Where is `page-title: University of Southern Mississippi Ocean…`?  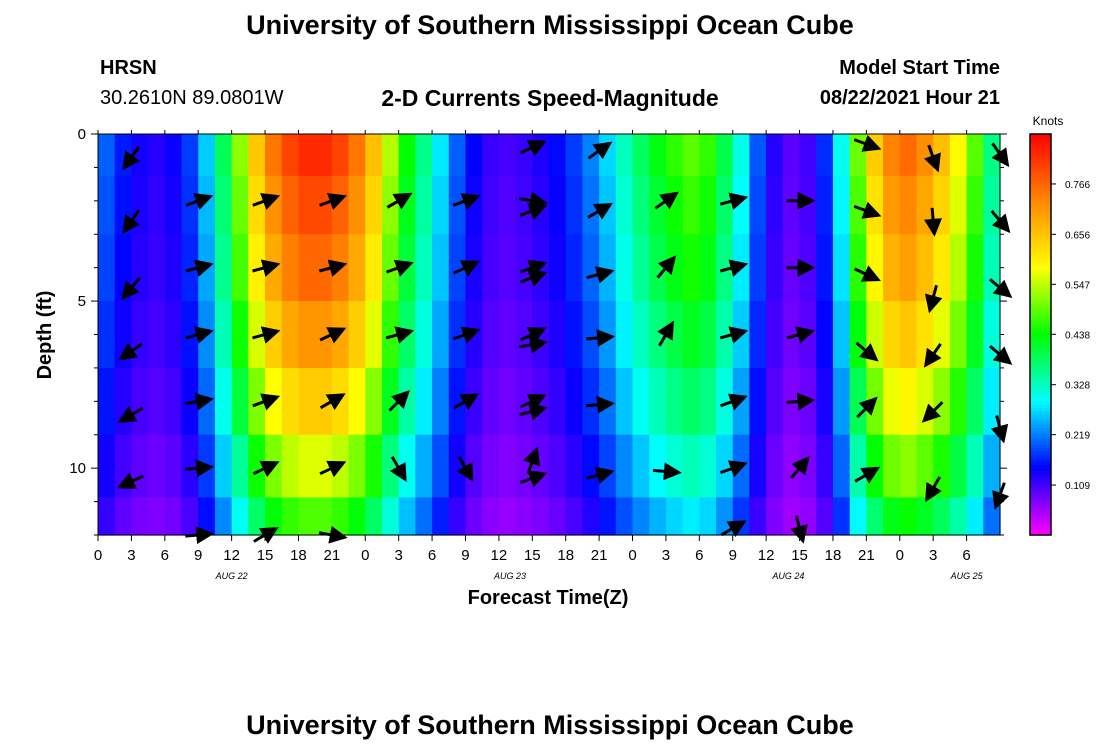 page-title: University of Southern Mississippi Ocean… is located at coordinates (550, 25).